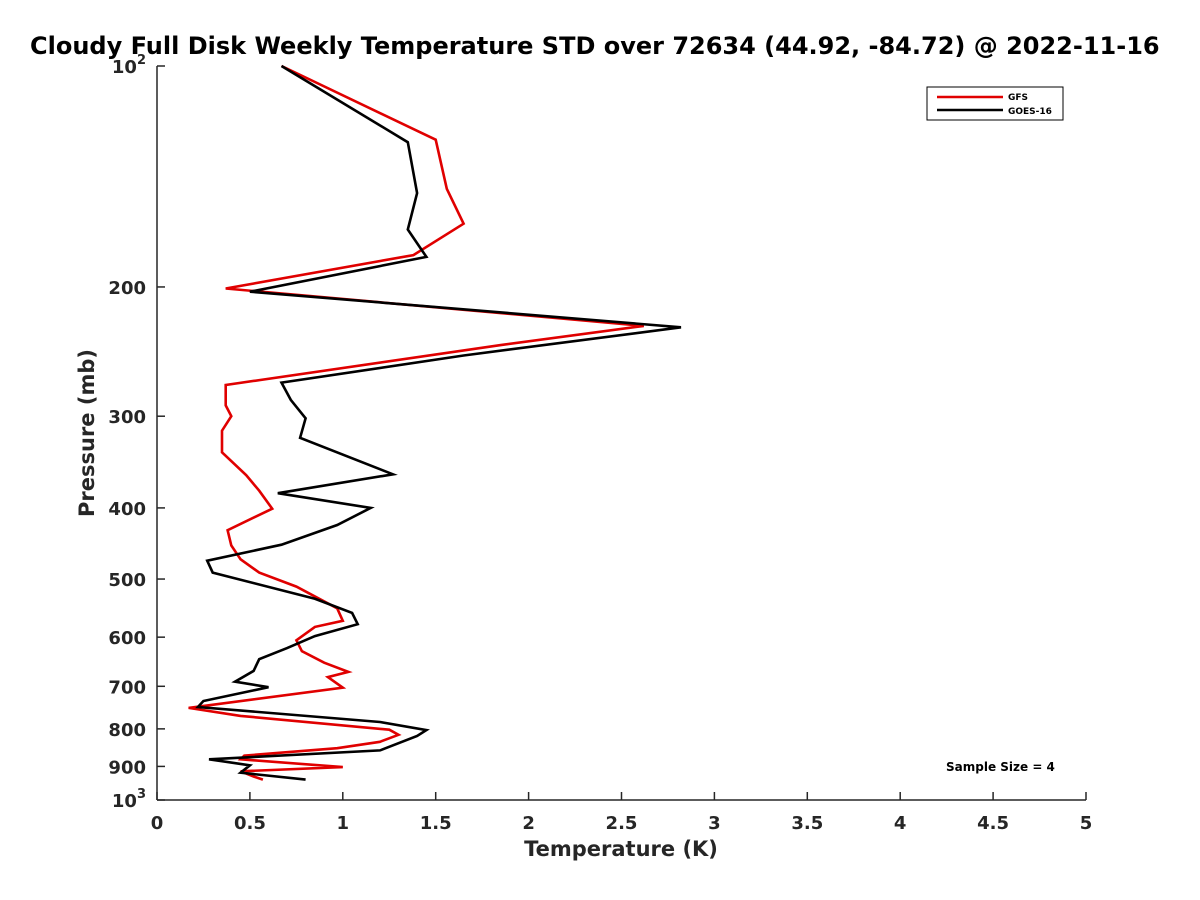 The width and height of the screenshot is (1200, 900). Describe the element at coordinates (250, 823) in the screenshot. I see `x-tick-label: 0.5` at that location.